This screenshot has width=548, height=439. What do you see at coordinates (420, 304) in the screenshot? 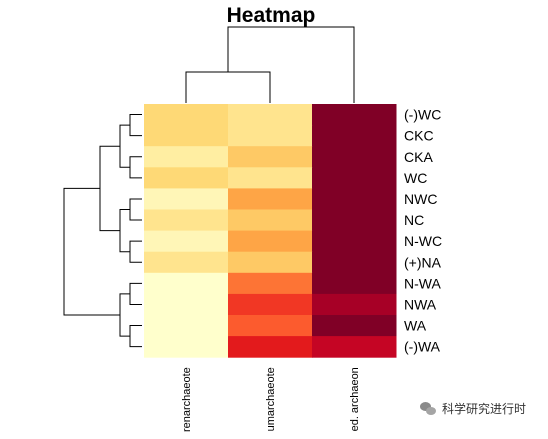
I see `row-label: NWA` at bounding box center [420, 304].